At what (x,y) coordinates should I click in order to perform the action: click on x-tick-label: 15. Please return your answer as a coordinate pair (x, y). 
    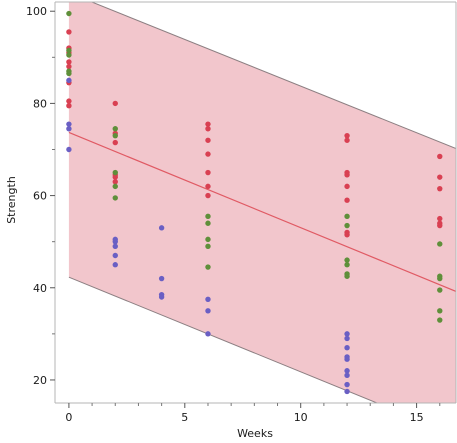
    Looking at the image, I should click on (417, 417).